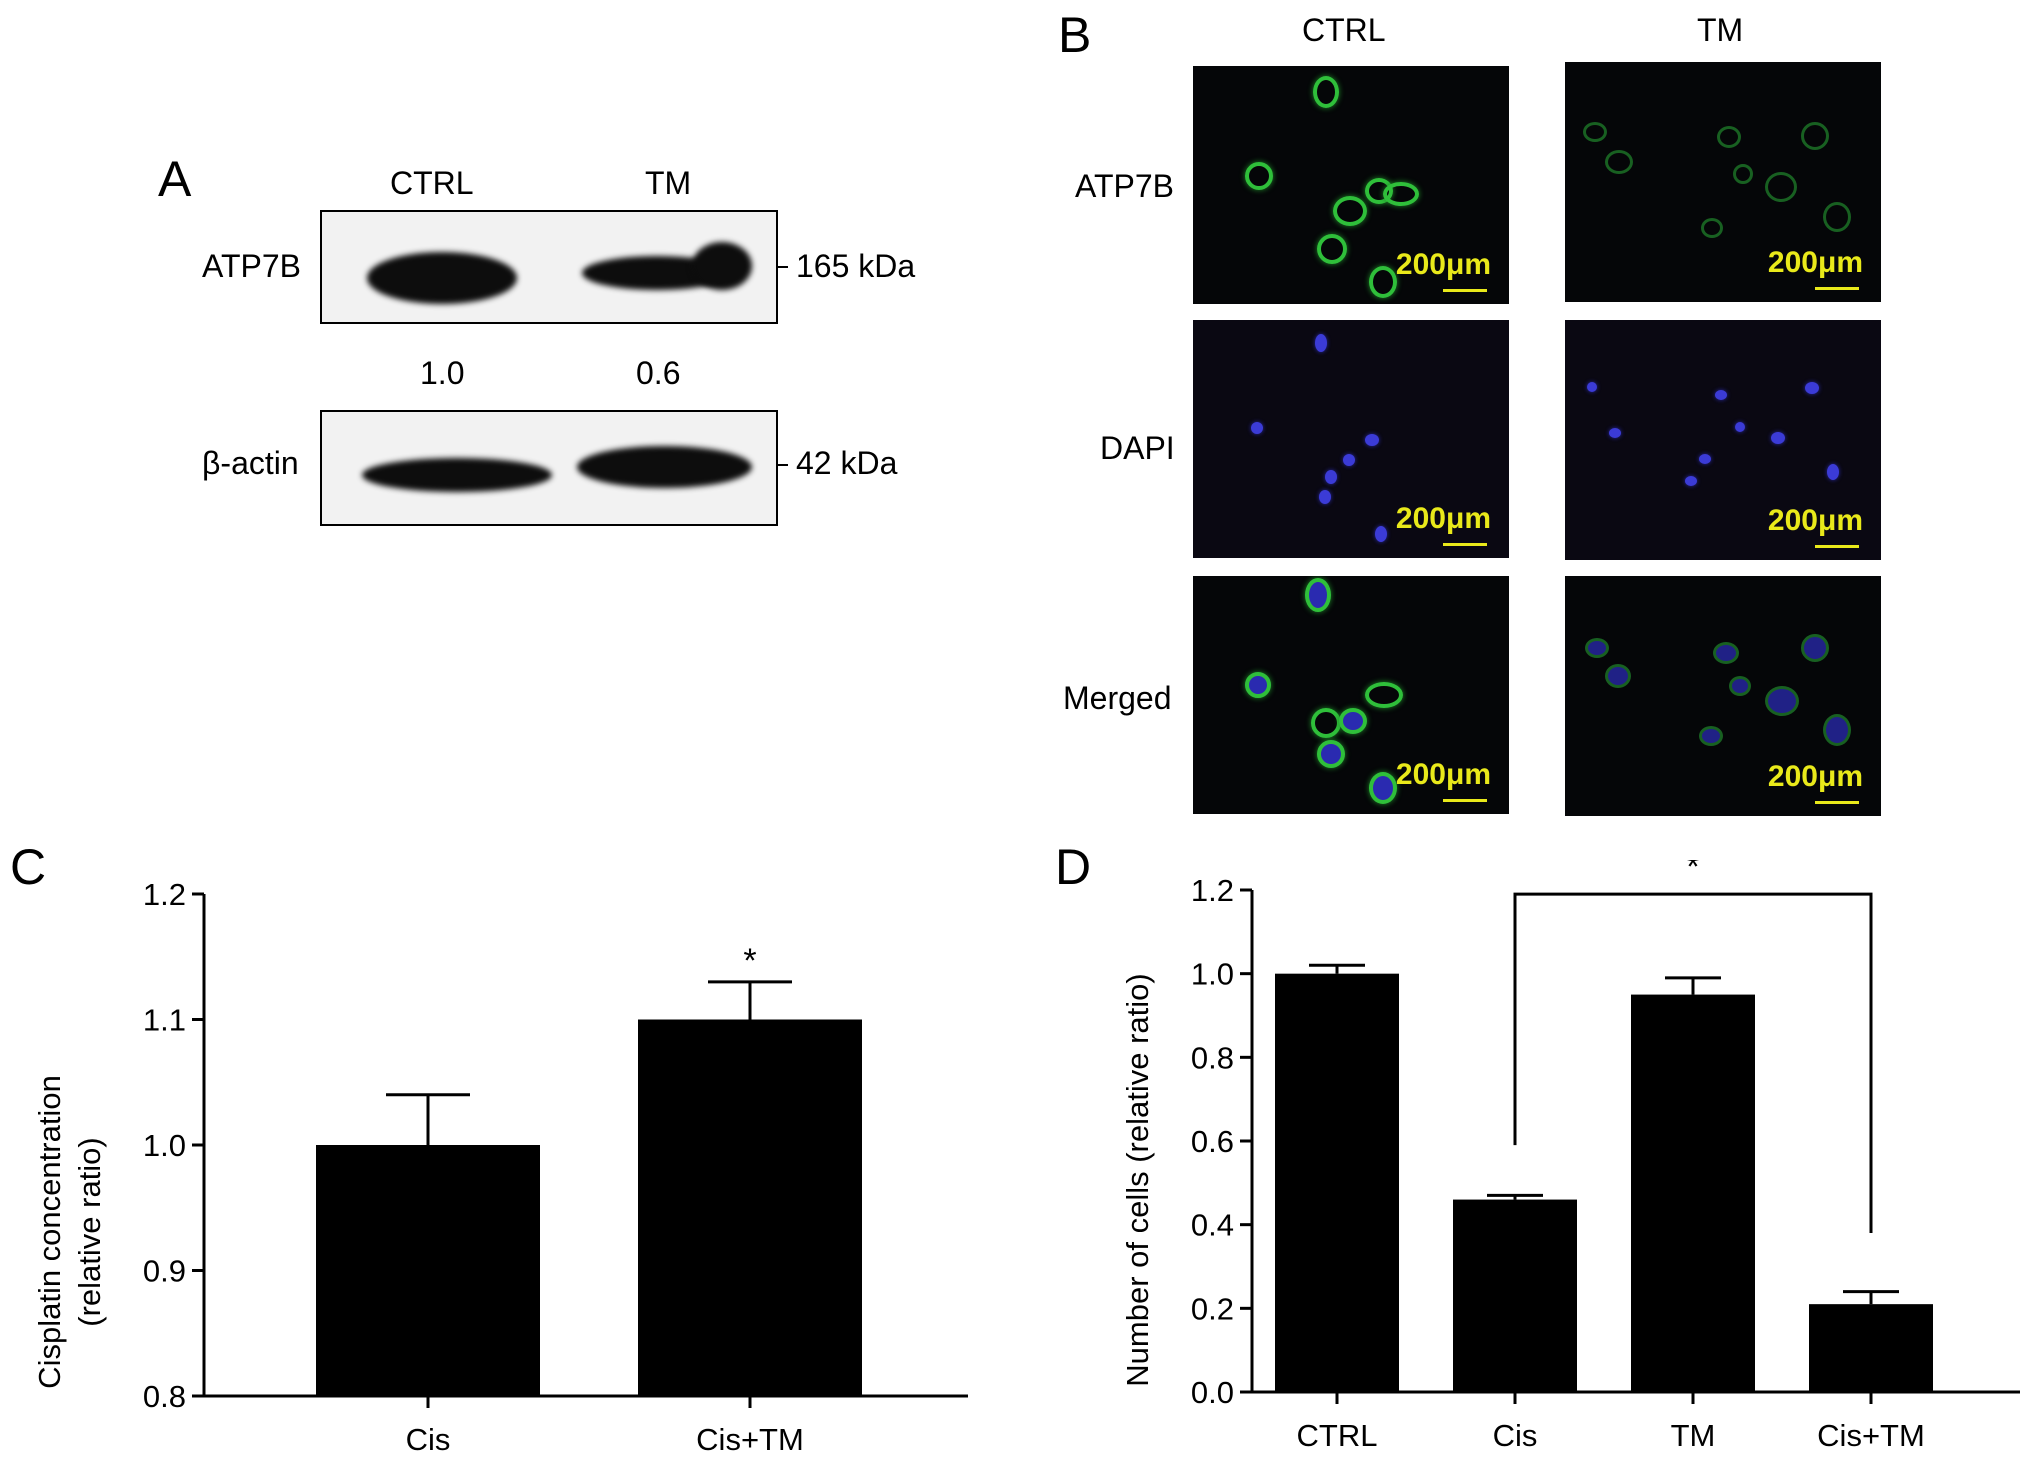 The height and width of the screenshot is (1461, 2032). I want to click on atp7b-size-label: 165 kDa, so click(856, 266).